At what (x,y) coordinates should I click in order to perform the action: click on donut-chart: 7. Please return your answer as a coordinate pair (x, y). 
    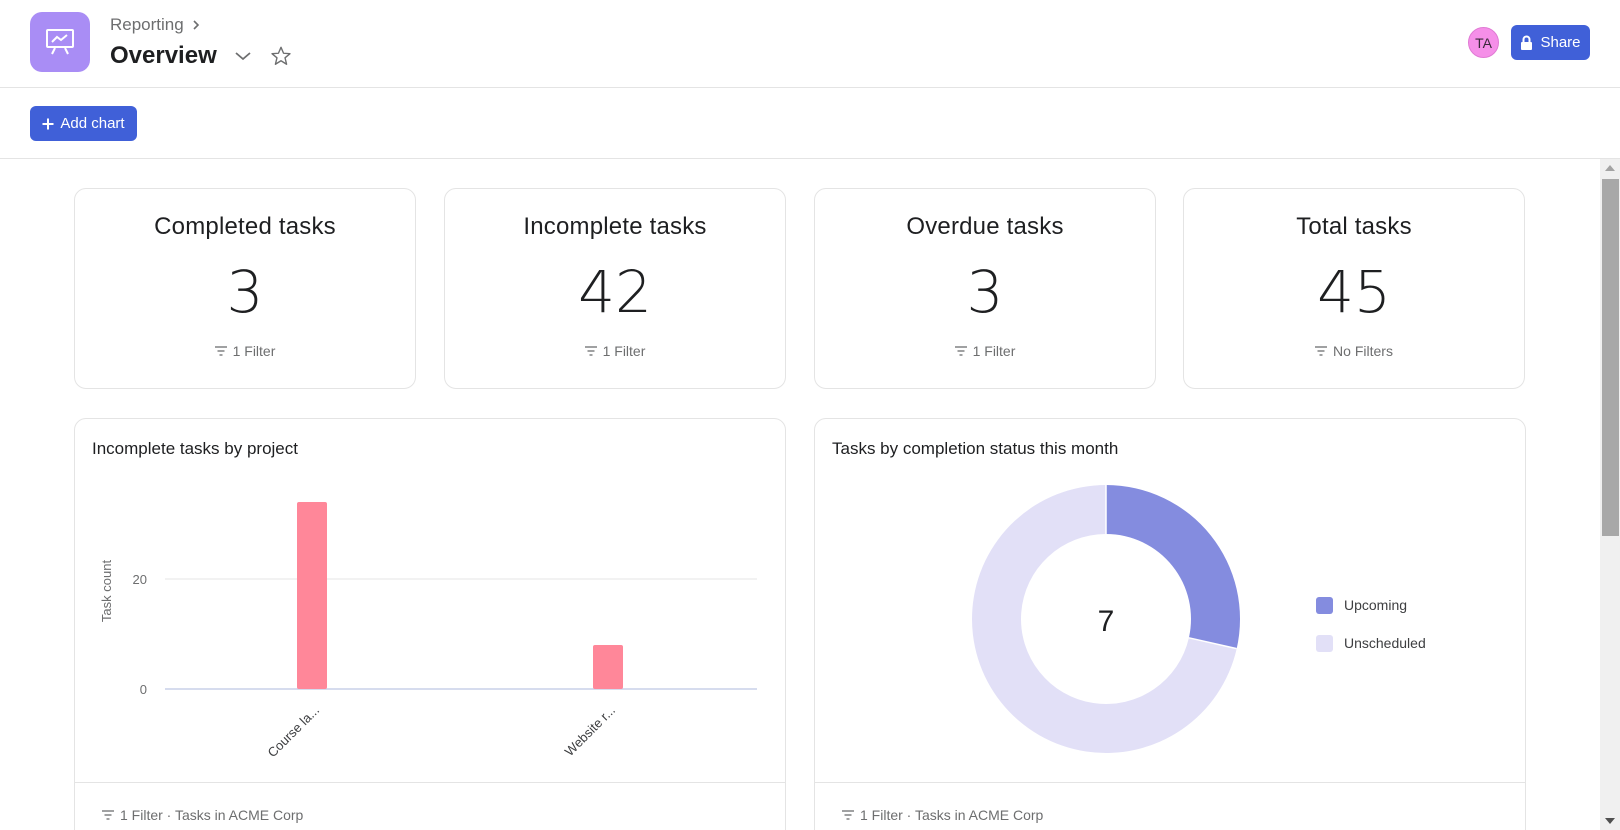
    Looking at the image, I should click on (1106, 619).